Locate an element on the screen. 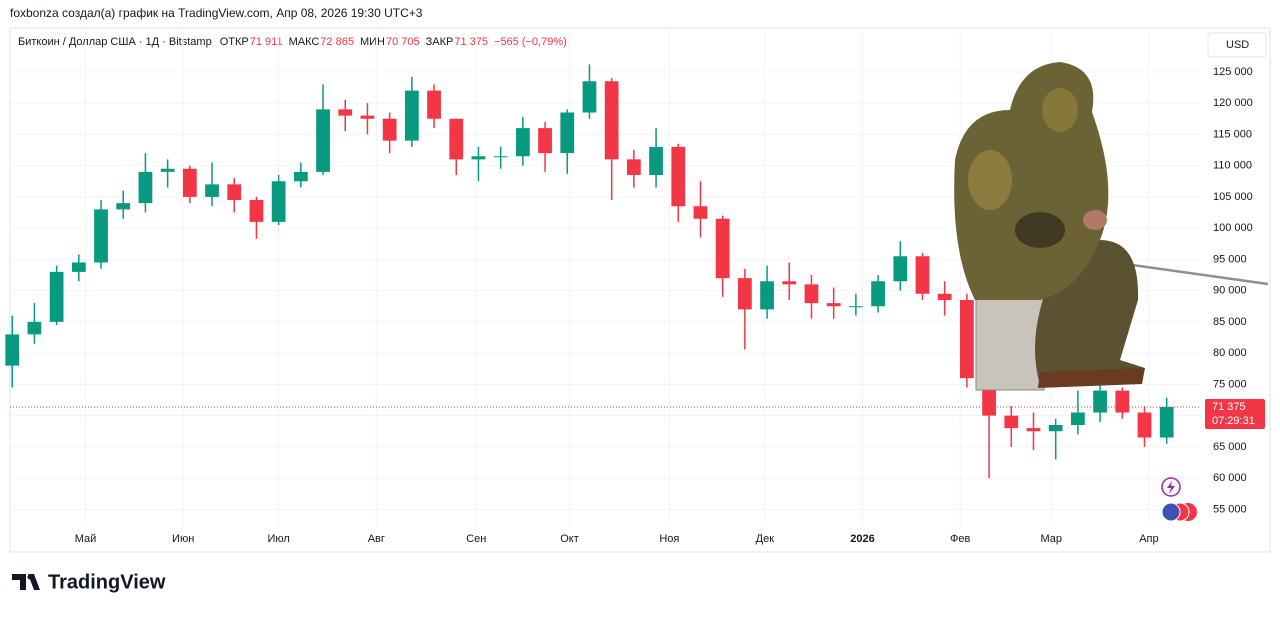 This screenshot has height=618, width=1280. x-tick-label: Сен is located at coordinates (476, 539).